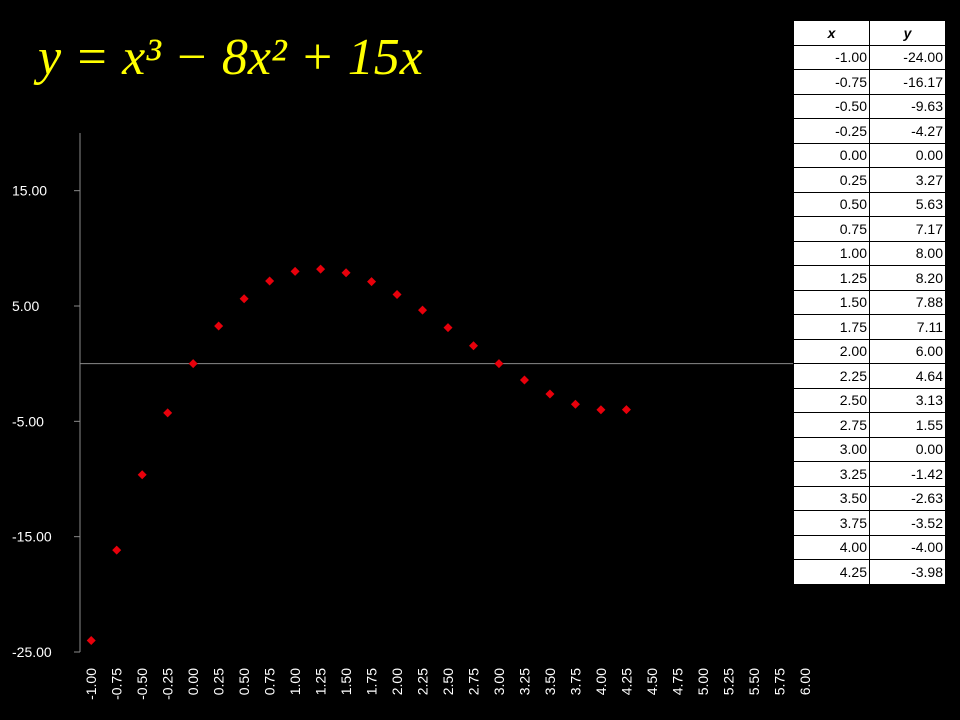 The width and height of the screenshot is (960, 720). Describe the element at coordinates (244, 681) in the screenshot. I see `x-tick-label: 0.50` at that location.